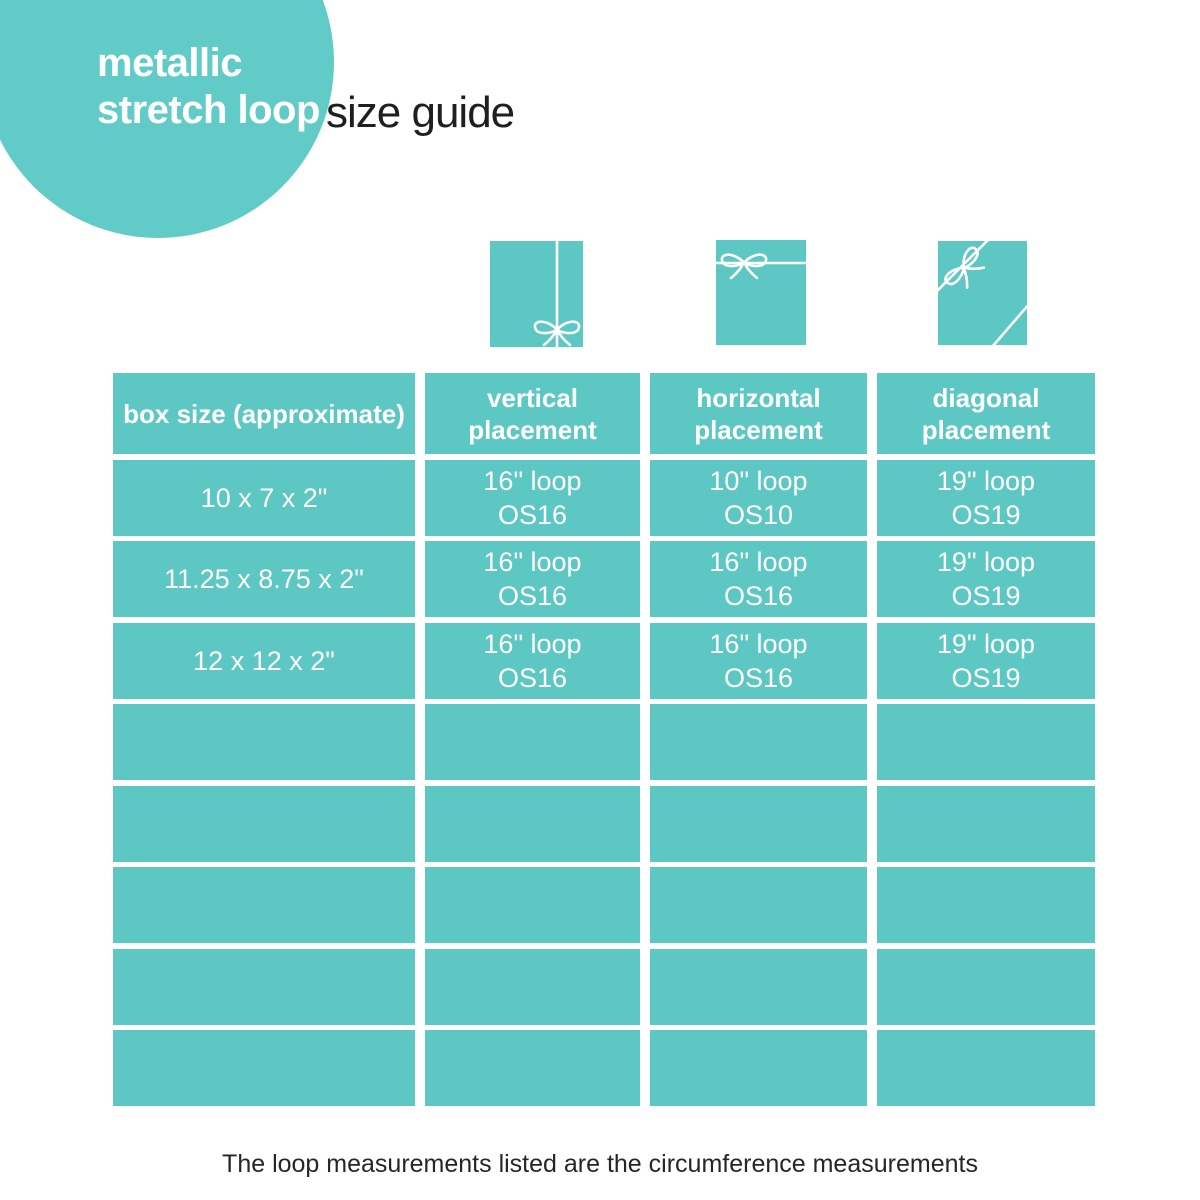 The height and width of the screenshot is (1200, 1200). I want to click on cell-box-size: 11.25 x 8.75 x 2", so click(264, 579).